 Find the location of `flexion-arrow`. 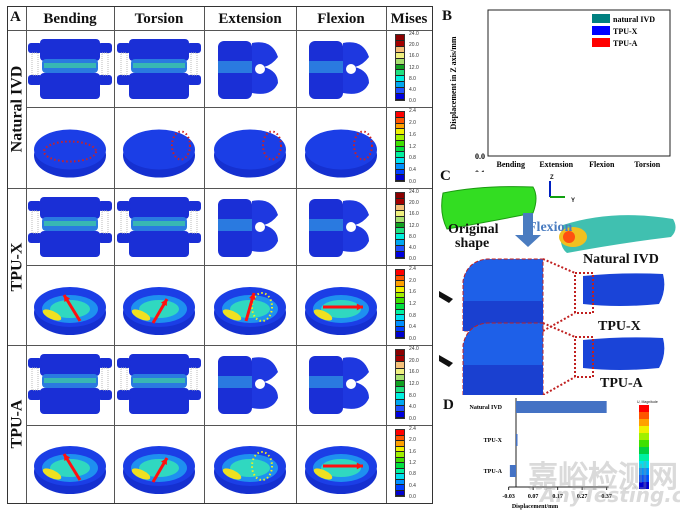

flexion-arrow is located at coordinates (528, 224).